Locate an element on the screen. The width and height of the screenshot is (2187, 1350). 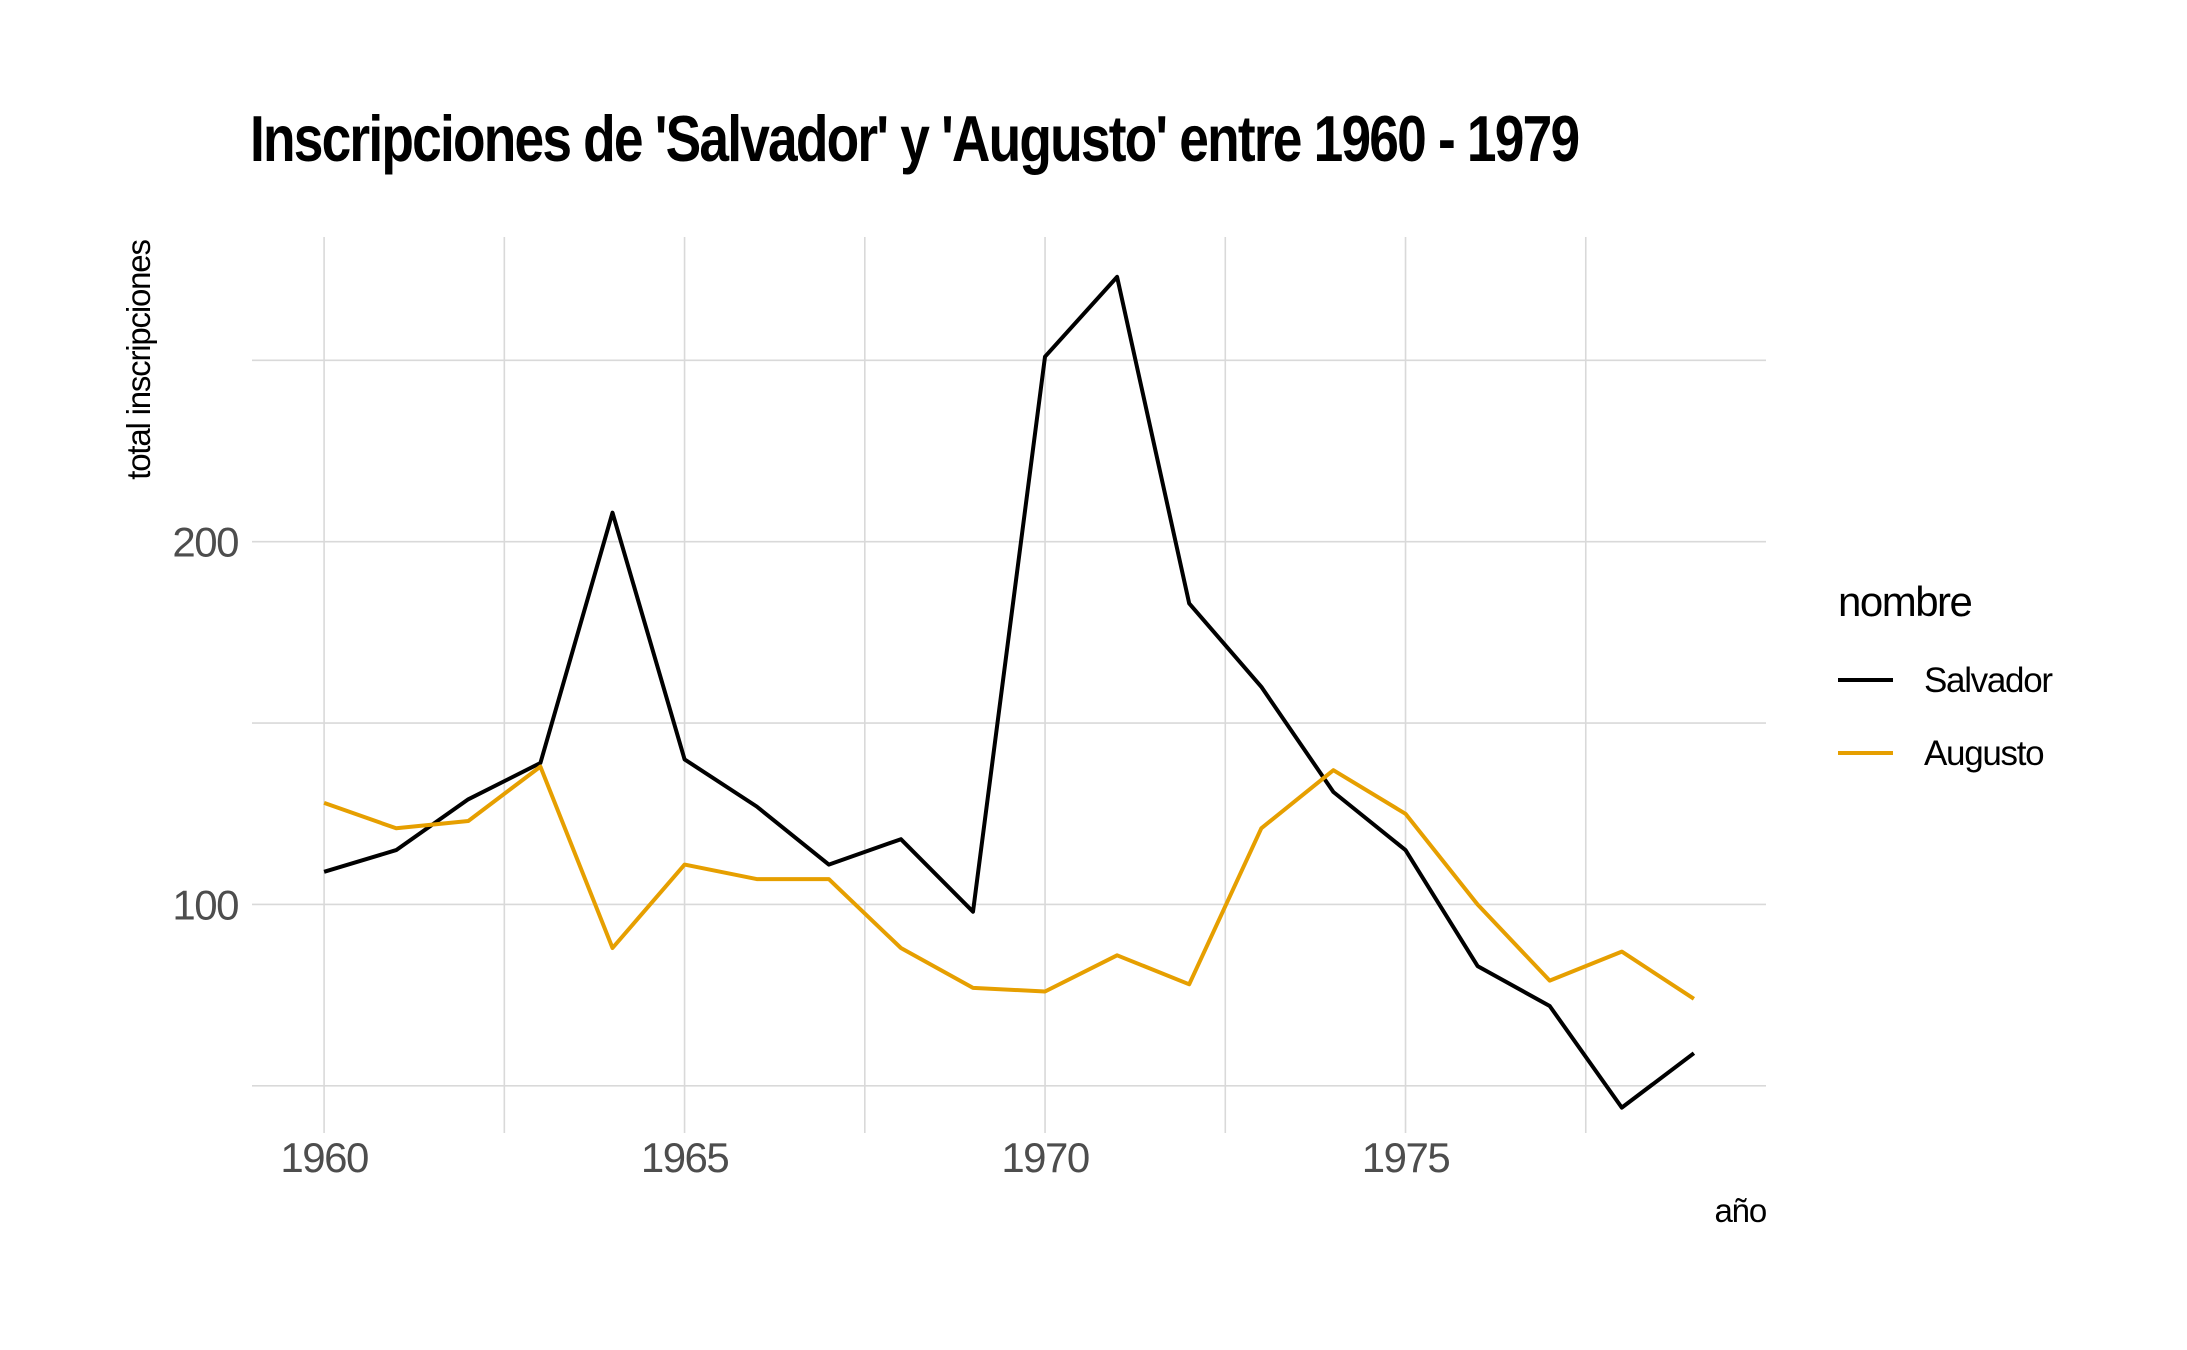
y-tick-label: 100 is located at coordinates (205, 904).